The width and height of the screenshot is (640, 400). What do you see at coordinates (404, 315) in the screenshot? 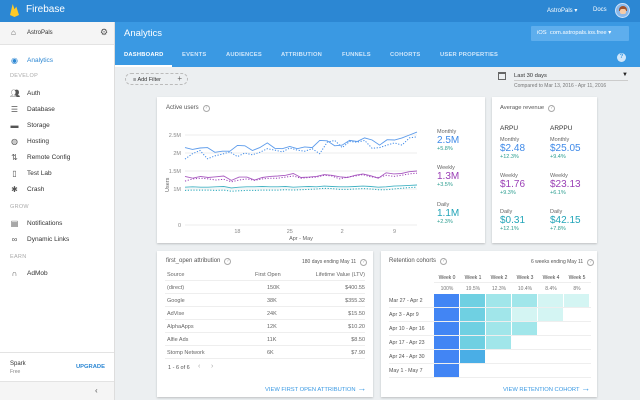
I see `cohort-label: Apr 3 - Apr 9` at bounding box center [404, 315].